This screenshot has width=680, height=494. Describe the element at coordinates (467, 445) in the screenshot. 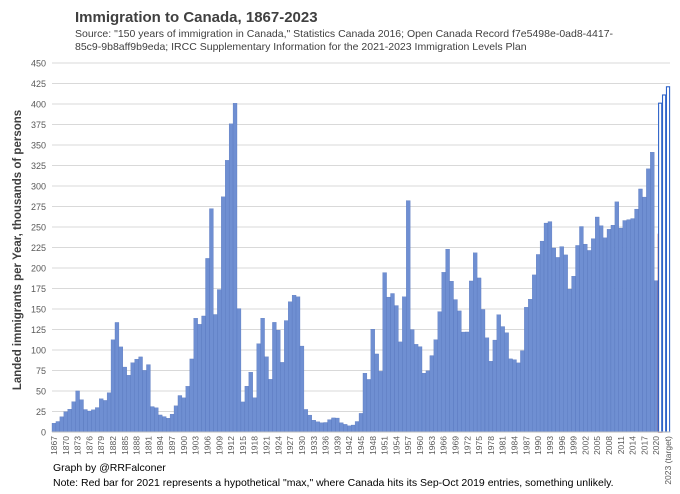

I see `x-tick-label: 1972` at that location.